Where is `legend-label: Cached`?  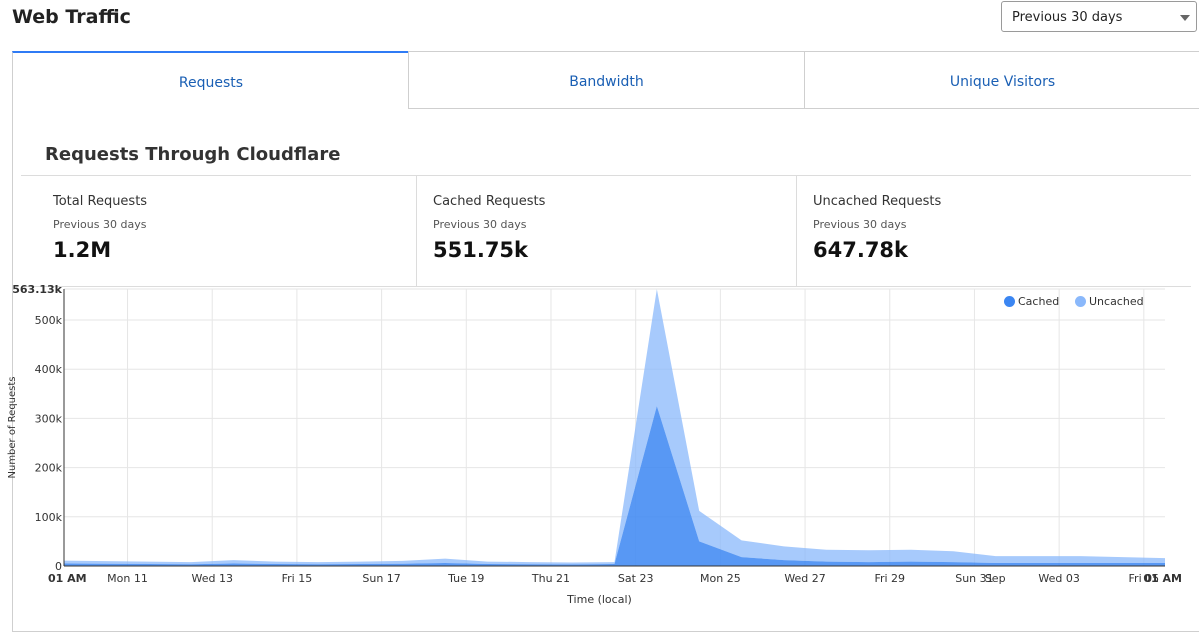 legend-label: Cached is located at coordinates (1039, 301).